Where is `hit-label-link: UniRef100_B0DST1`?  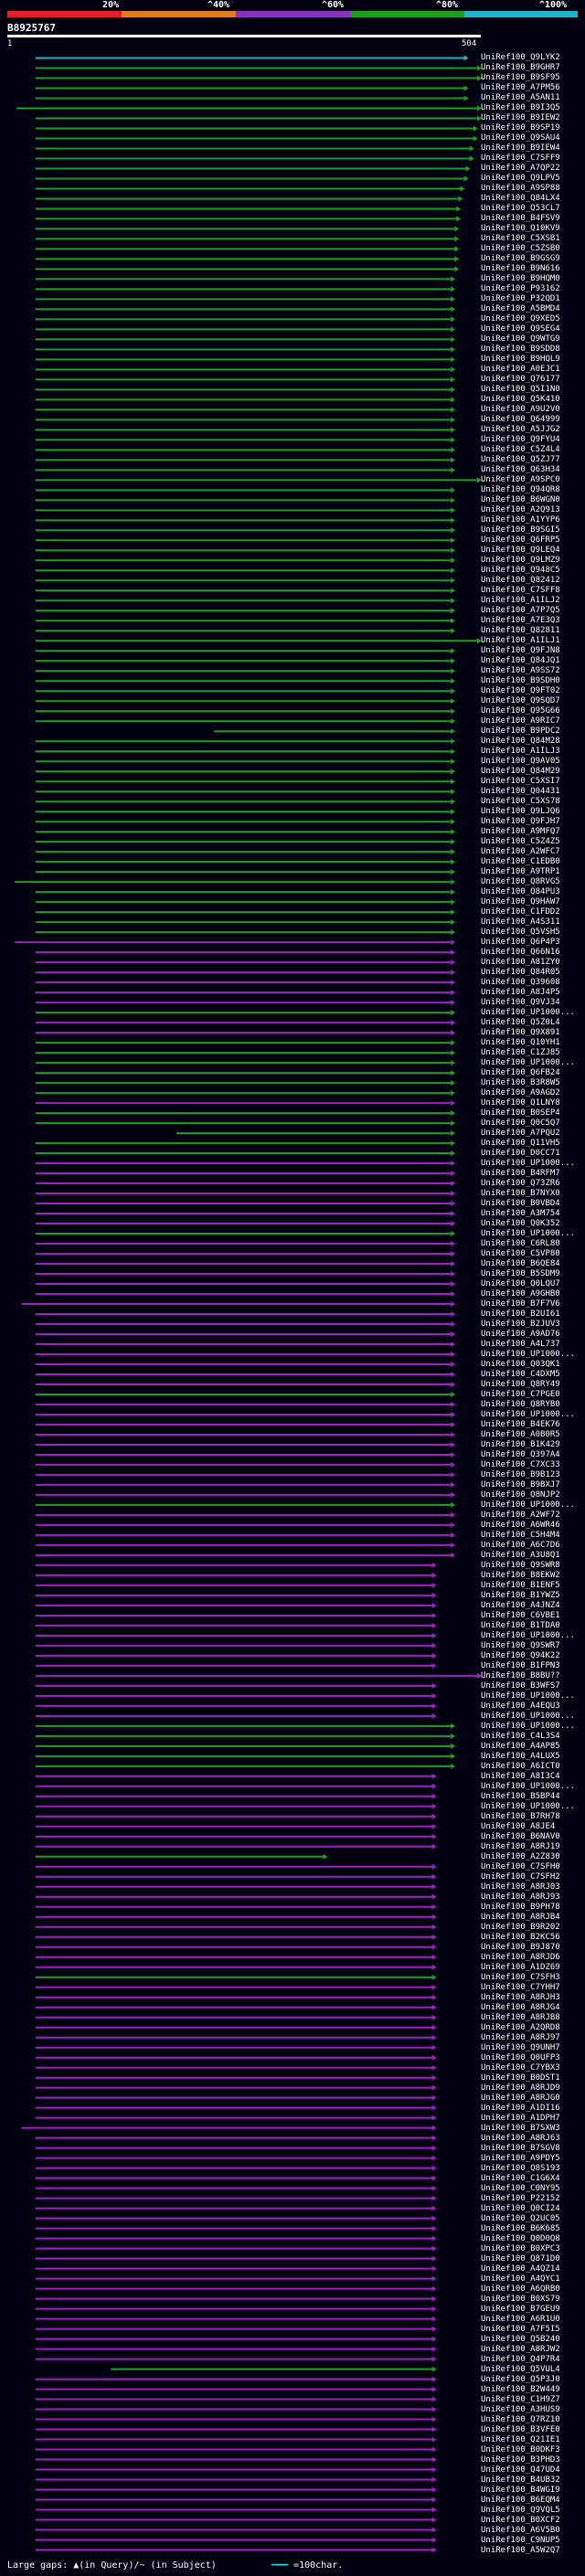
hit-label-link: UniRef100_B0DST1 is located at coordinates (520, 2077).